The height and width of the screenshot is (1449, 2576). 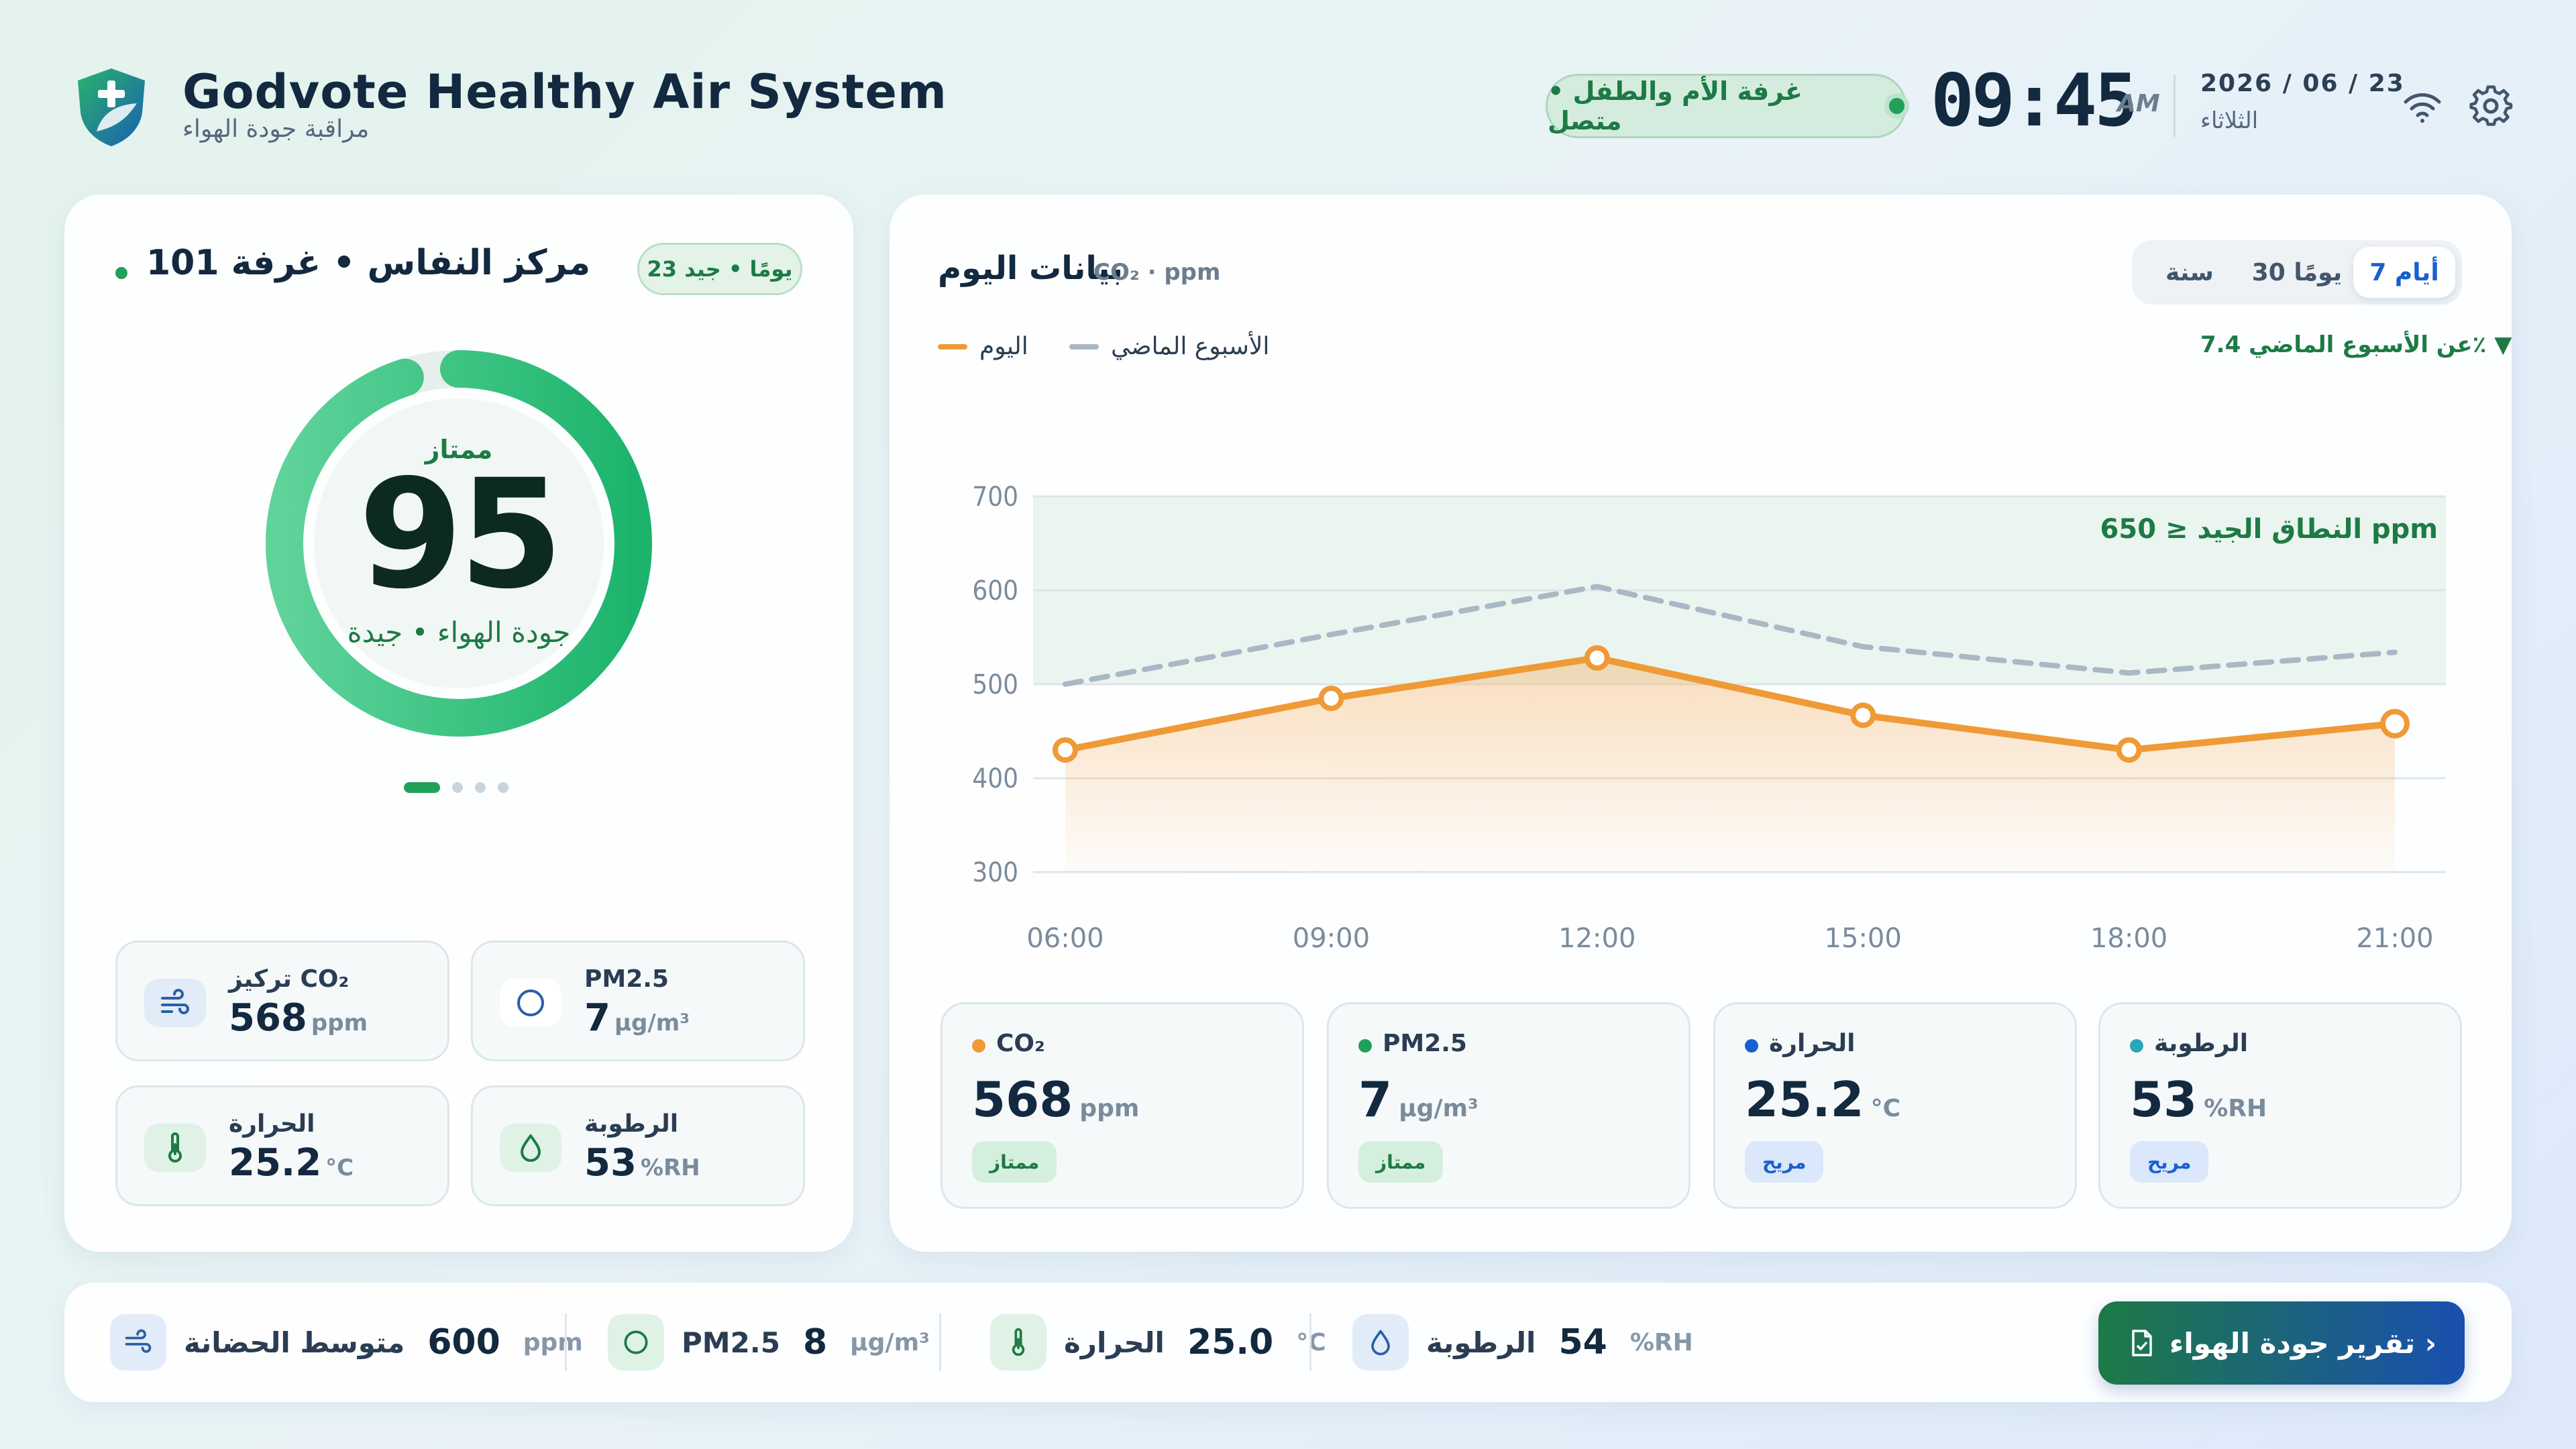 What do you see at coordinates (1730, 764) in the screenshot?
I see `today-area` at bounding box center [1730, 764].